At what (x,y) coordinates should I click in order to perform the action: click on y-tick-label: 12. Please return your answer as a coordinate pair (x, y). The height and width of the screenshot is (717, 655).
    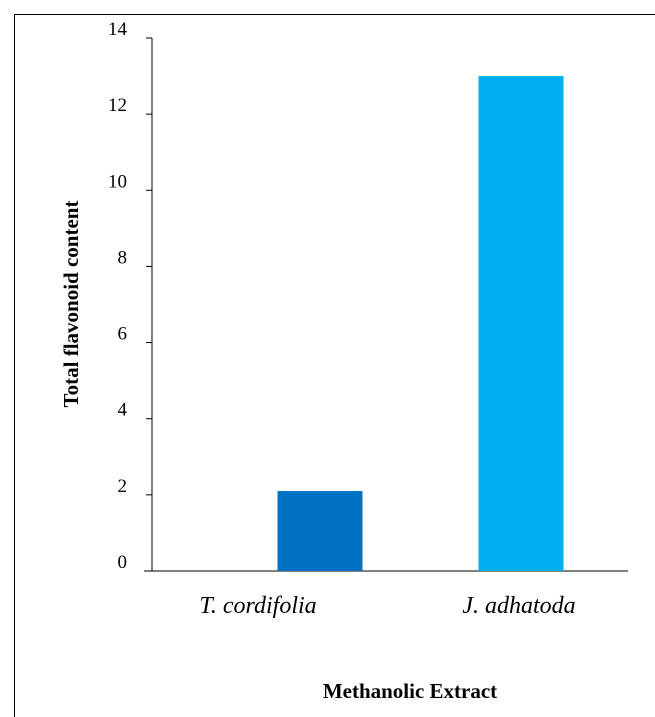
    Looking at the image, I should click on (117, 105).